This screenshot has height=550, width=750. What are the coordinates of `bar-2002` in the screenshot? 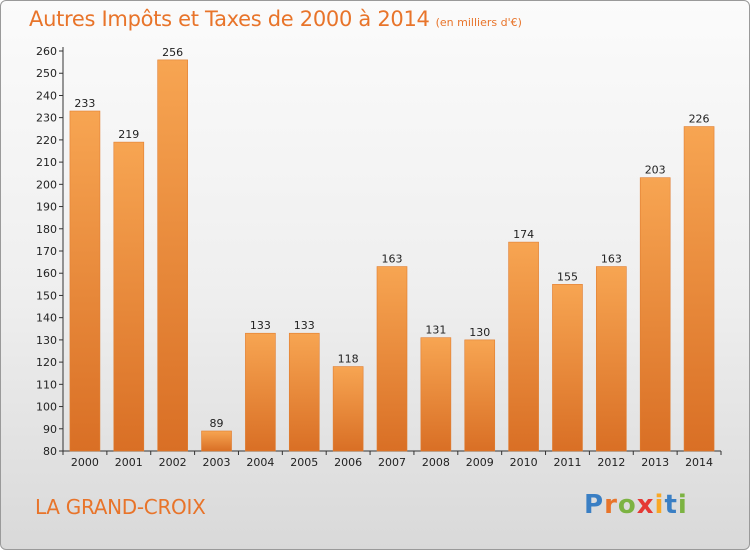 It's located at (172, 255).